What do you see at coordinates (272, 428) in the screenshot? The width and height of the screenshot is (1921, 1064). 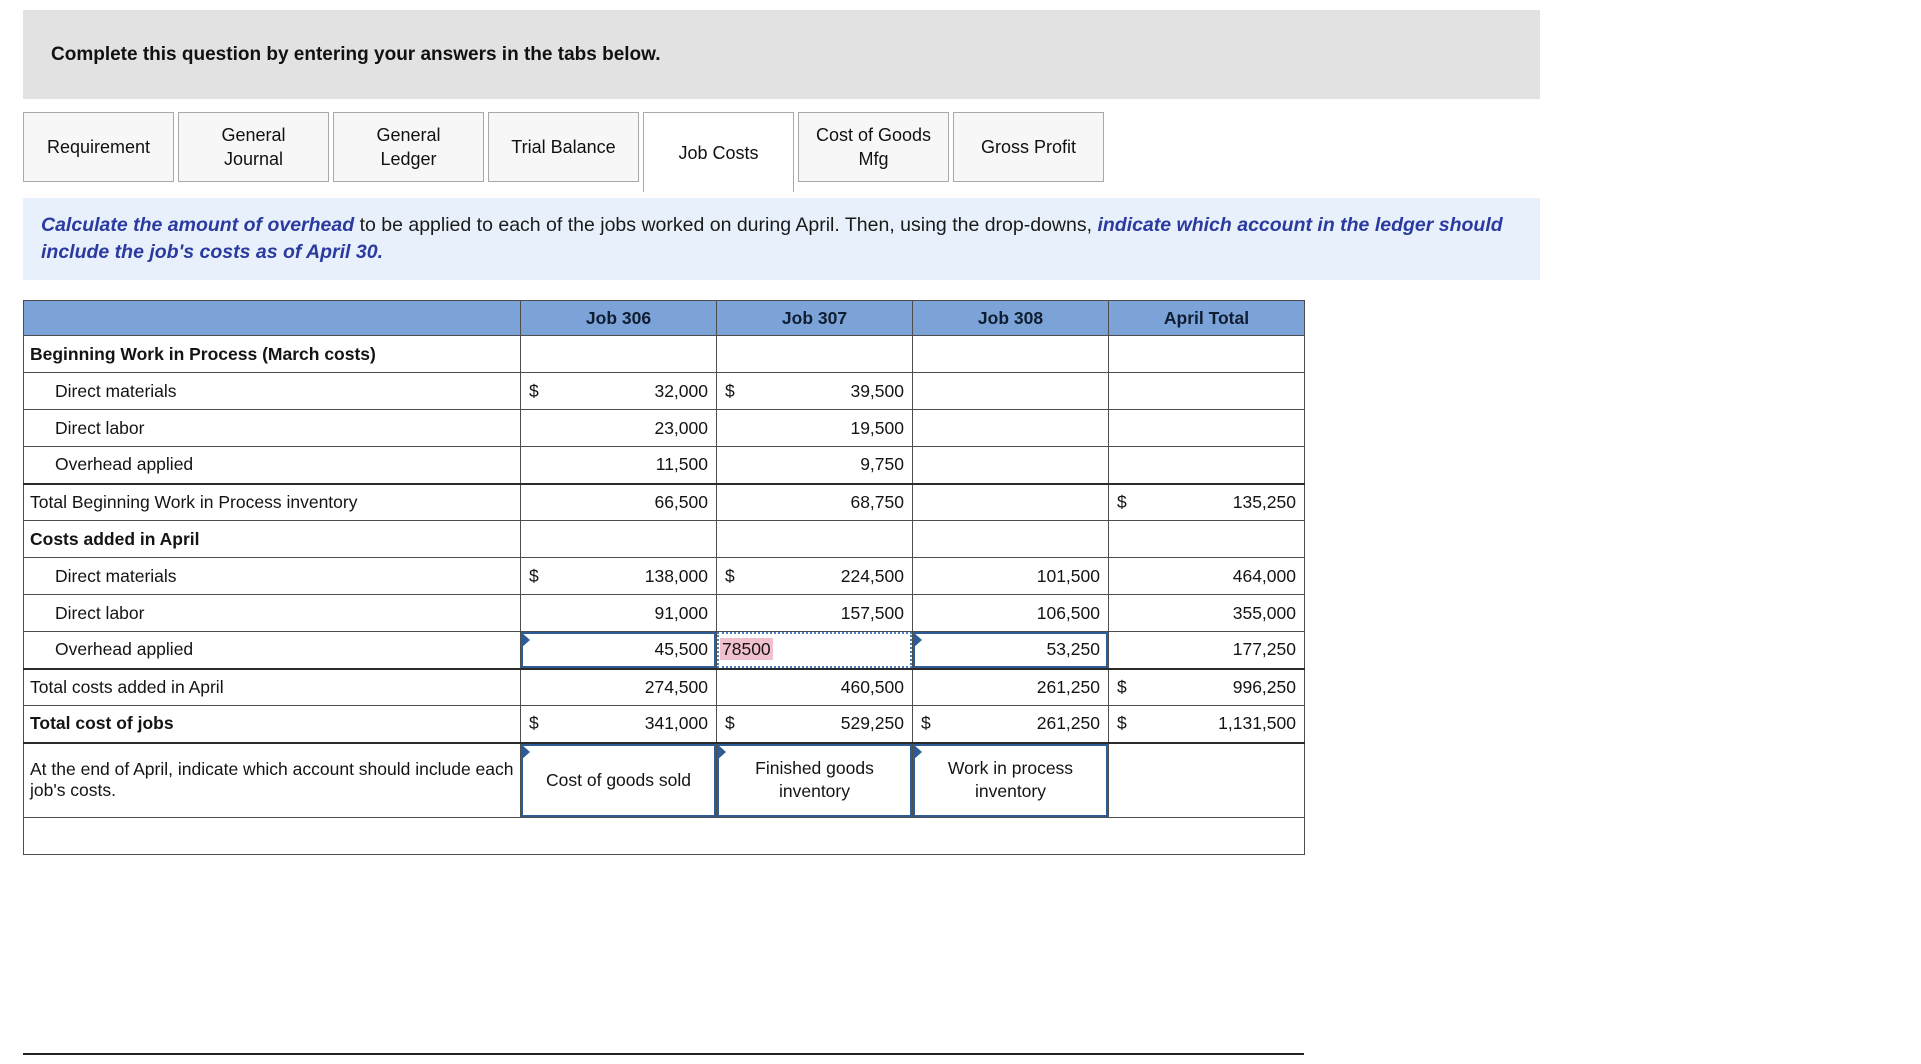 I see `row-label: Direct labor` at bounding box center [272, 428].